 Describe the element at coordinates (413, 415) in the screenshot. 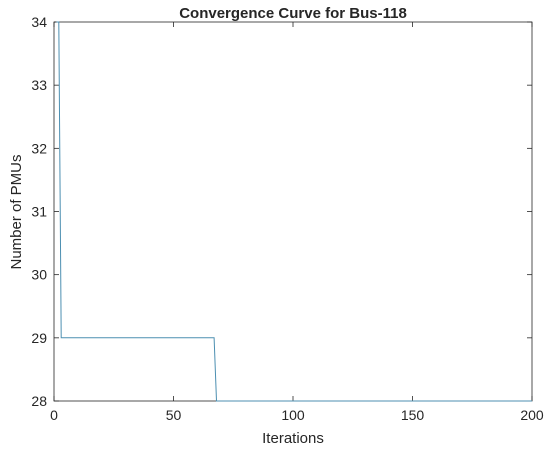

I see `x-tick-label: 150` at that location.